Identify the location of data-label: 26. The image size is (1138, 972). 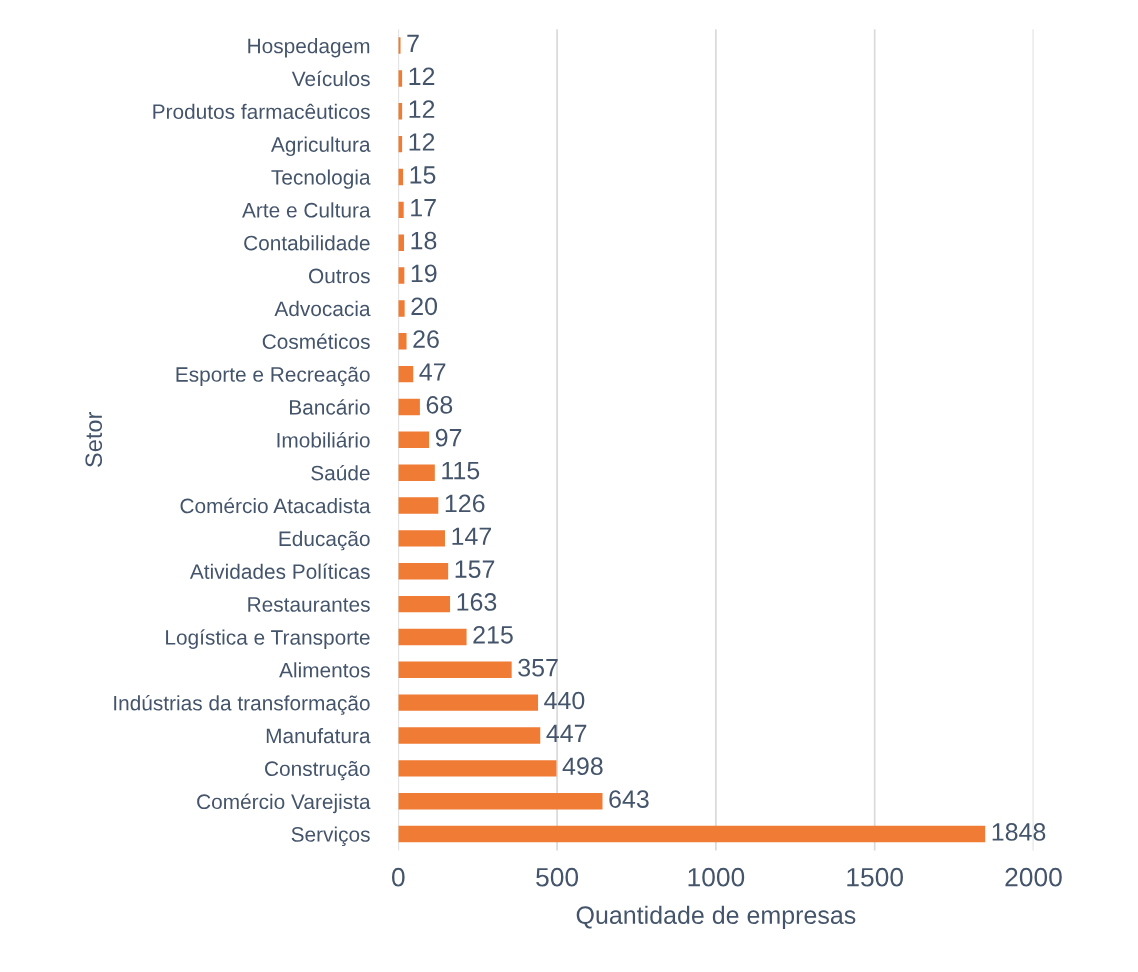
(426, 339).